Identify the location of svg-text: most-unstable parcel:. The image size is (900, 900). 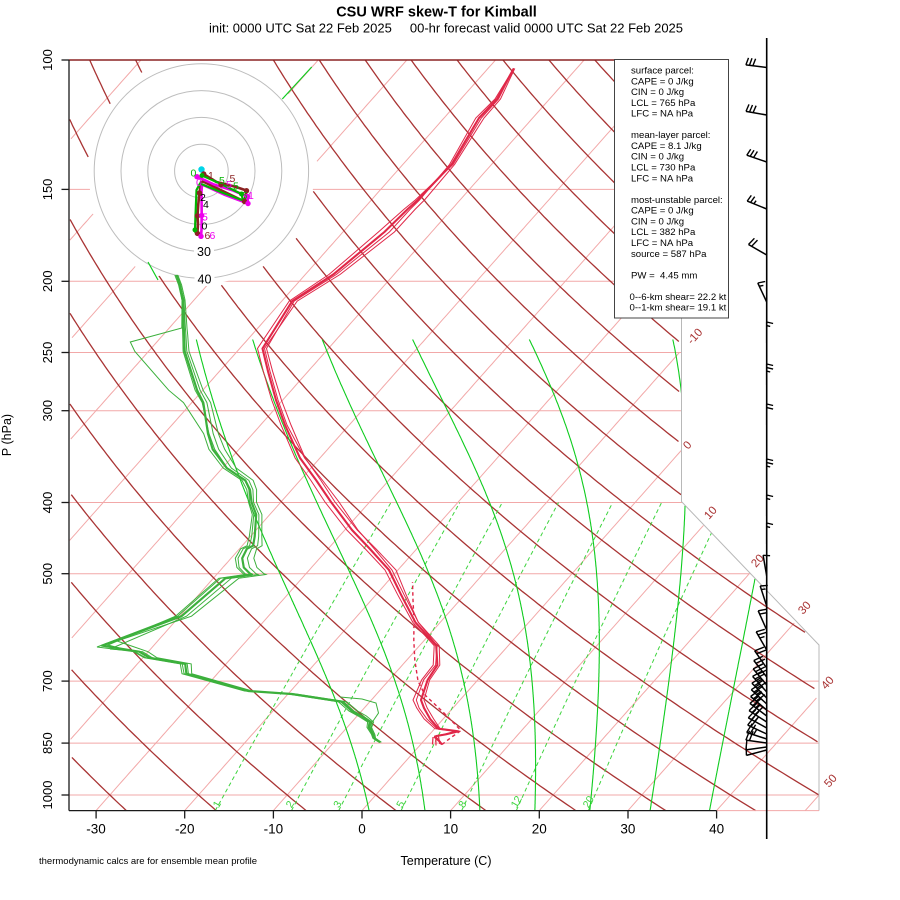
(677, 200).